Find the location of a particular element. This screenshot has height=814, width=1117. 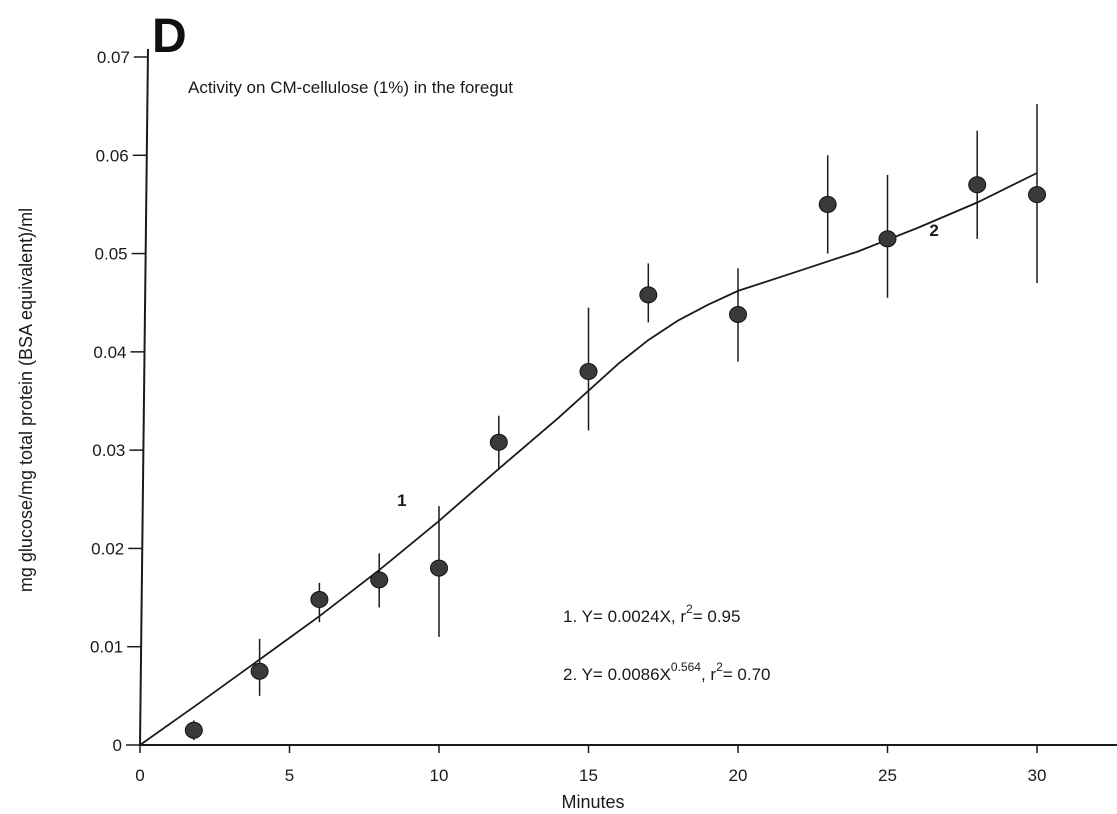

y-tick-label: 0.04 is located at coordinates (109, 352).